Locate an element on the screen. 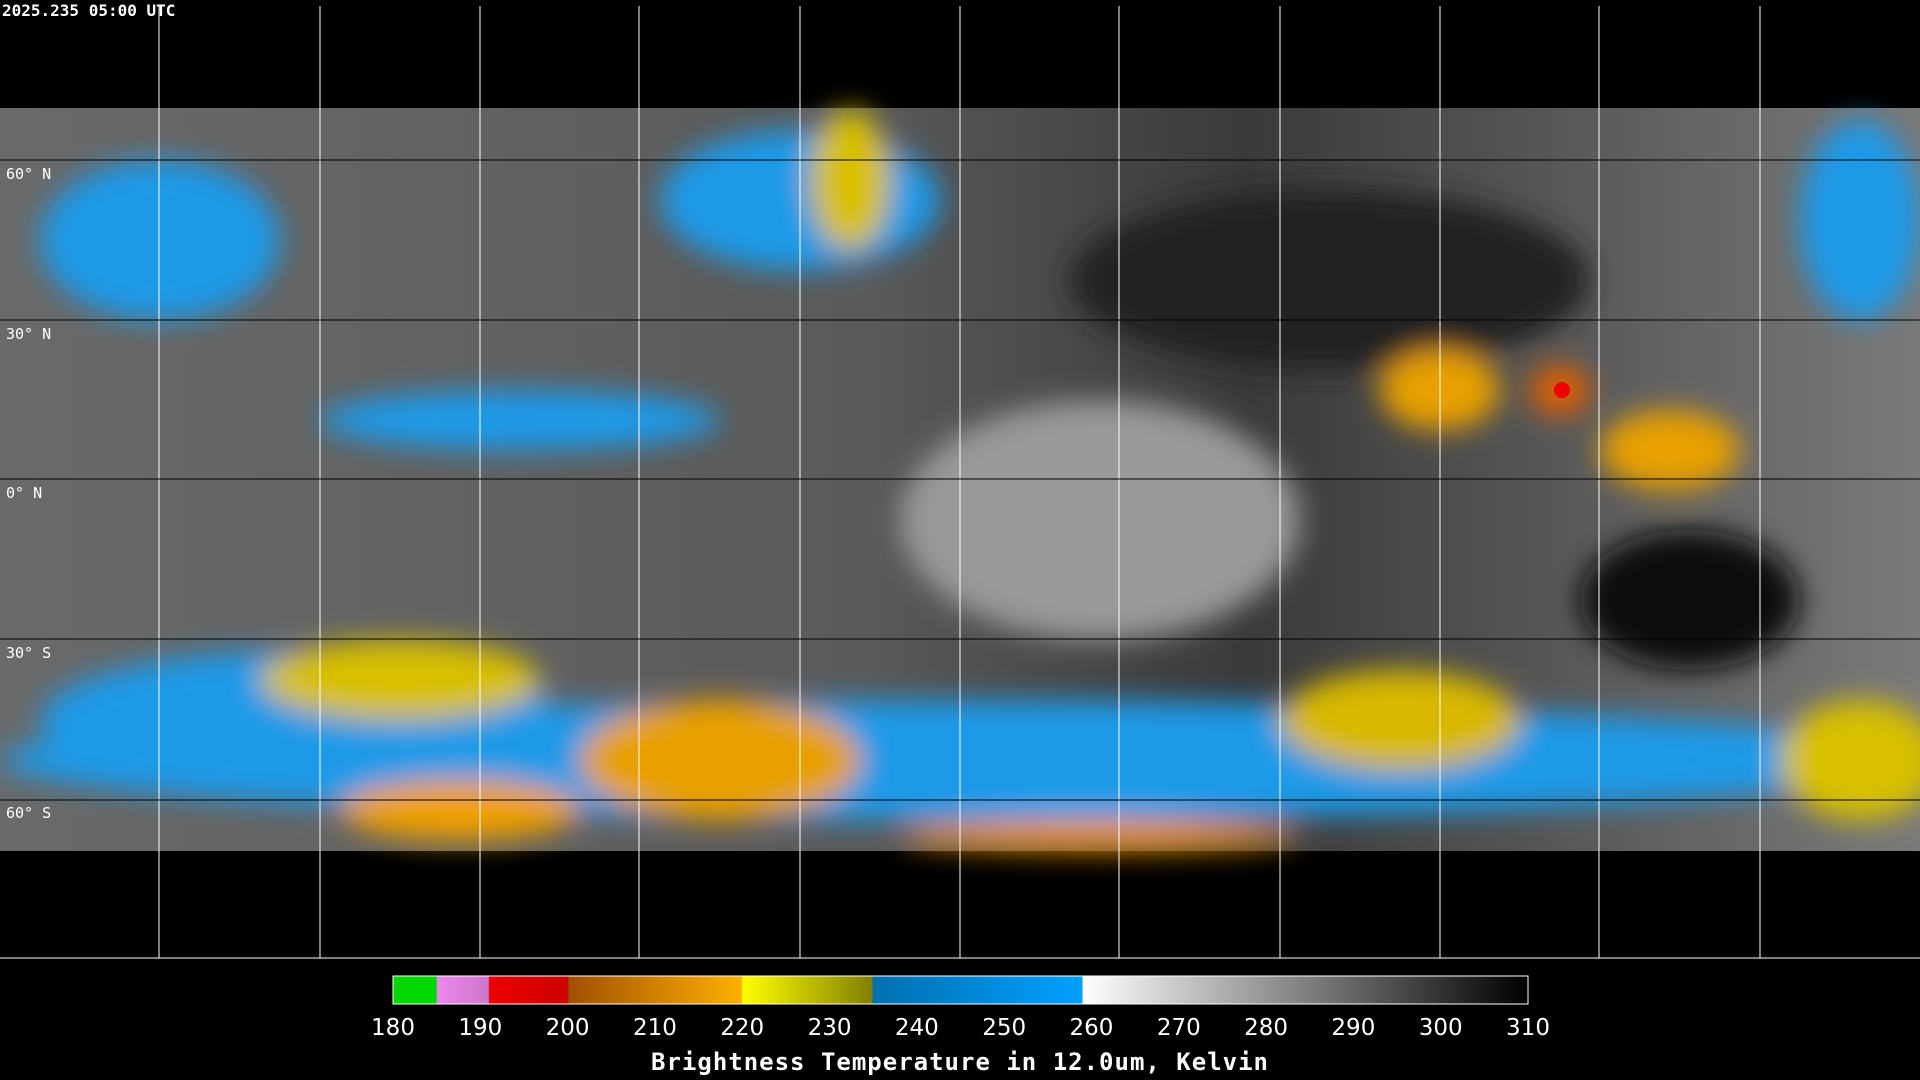  colorbar-tick-label: 230 is located at coordinates (830, 1028).